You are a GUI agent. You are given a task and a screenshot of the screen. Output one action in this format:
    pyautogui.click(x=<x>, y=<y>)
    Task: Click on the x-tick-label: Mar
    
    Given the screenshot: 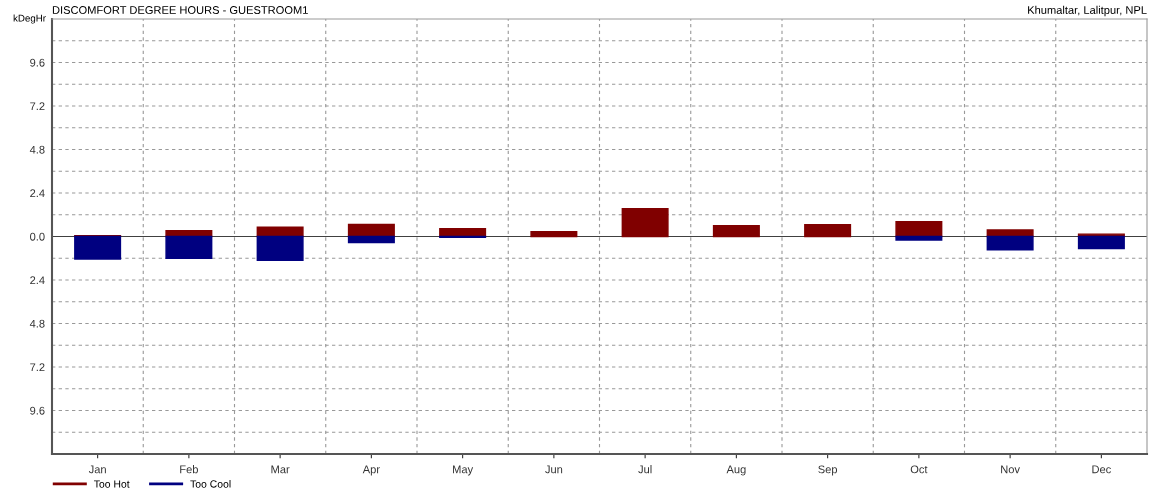 What is the action you would take?
    pyautogui.click(x=280, y=469)
    